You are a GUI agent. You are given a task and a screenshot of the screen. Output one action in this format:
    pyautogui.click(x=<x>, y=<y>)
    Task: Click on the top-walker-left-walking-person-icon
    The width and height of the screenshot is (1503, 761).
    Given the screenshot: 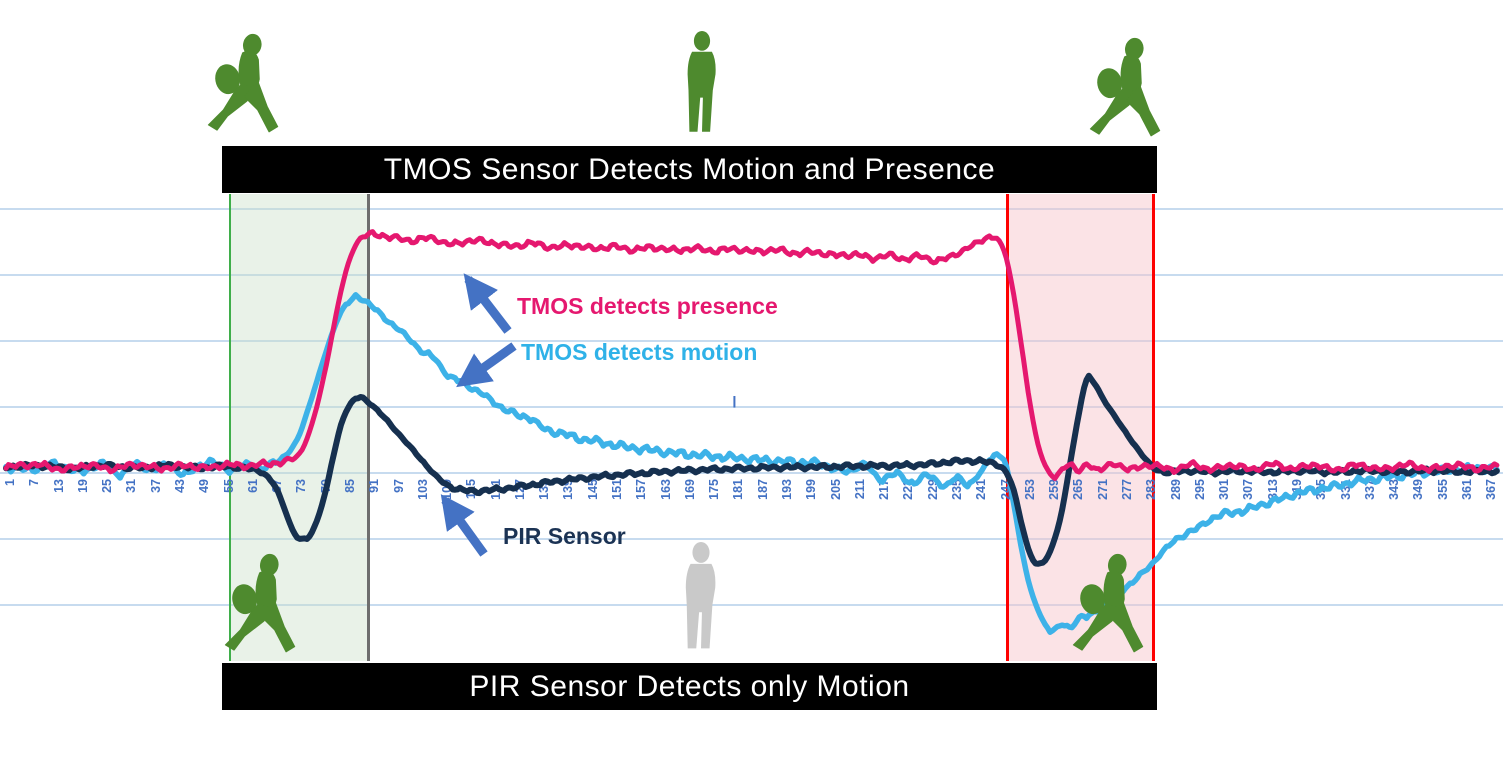 What is the action you would take?
    pyautogui.click(x=247, y=83)
    